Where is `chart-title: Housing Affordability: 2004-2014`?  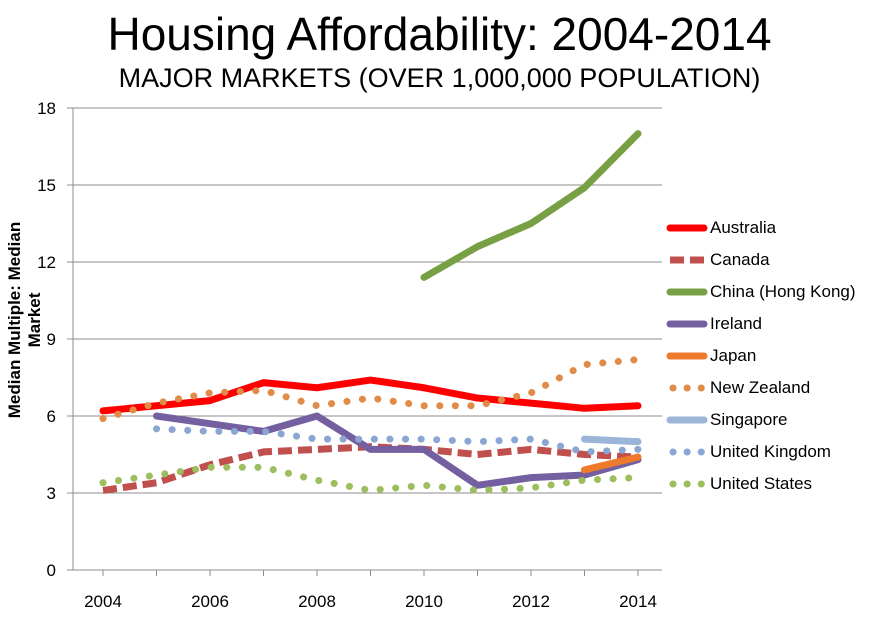 chart-title: Housing Affordability: 2004-2014 is located at coordinates (439, 34).